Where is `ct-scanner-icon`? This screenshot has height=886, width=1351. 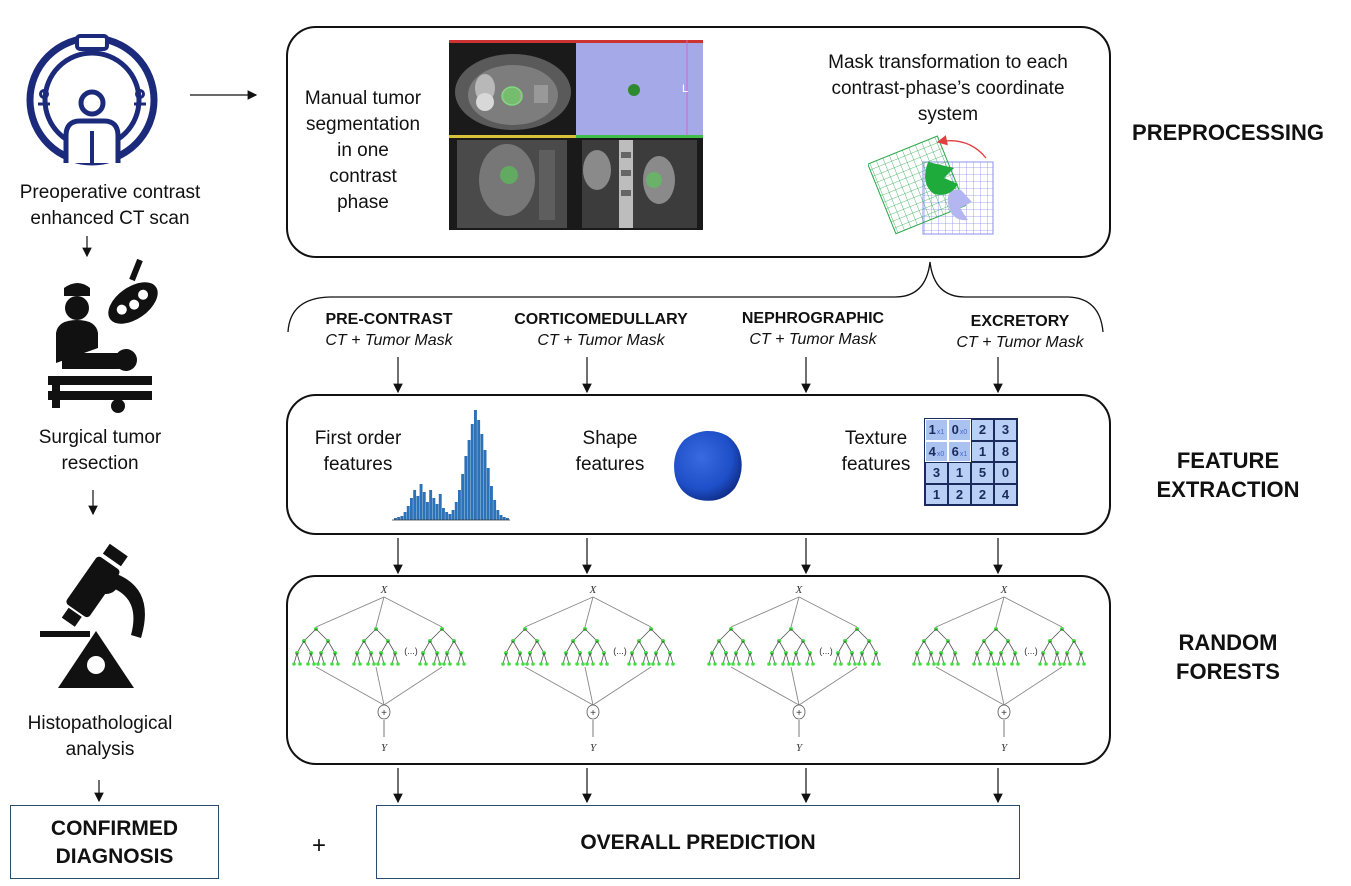
ct-scanner-icon is located at coordinates (92, 100).